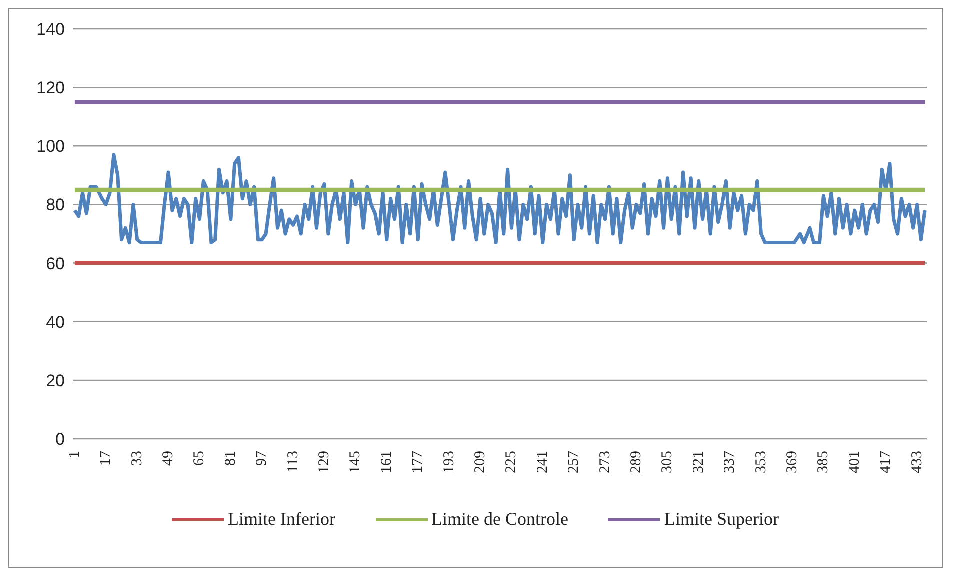  What do you see at coordinates (55, 205) in the screenshot?
I see `y-tick-label: 80` at bounding box center [55, 205].